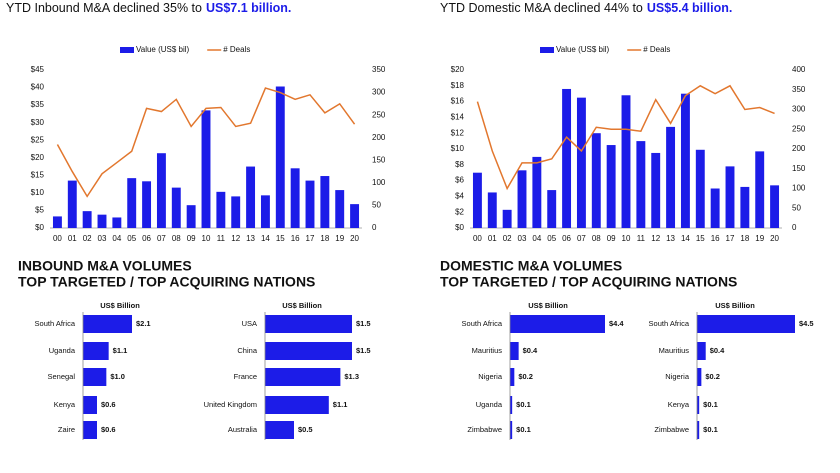 The height and width of the screenshot is (473, 840). I want to click on x-tick-label: 05, so click(551, 238).